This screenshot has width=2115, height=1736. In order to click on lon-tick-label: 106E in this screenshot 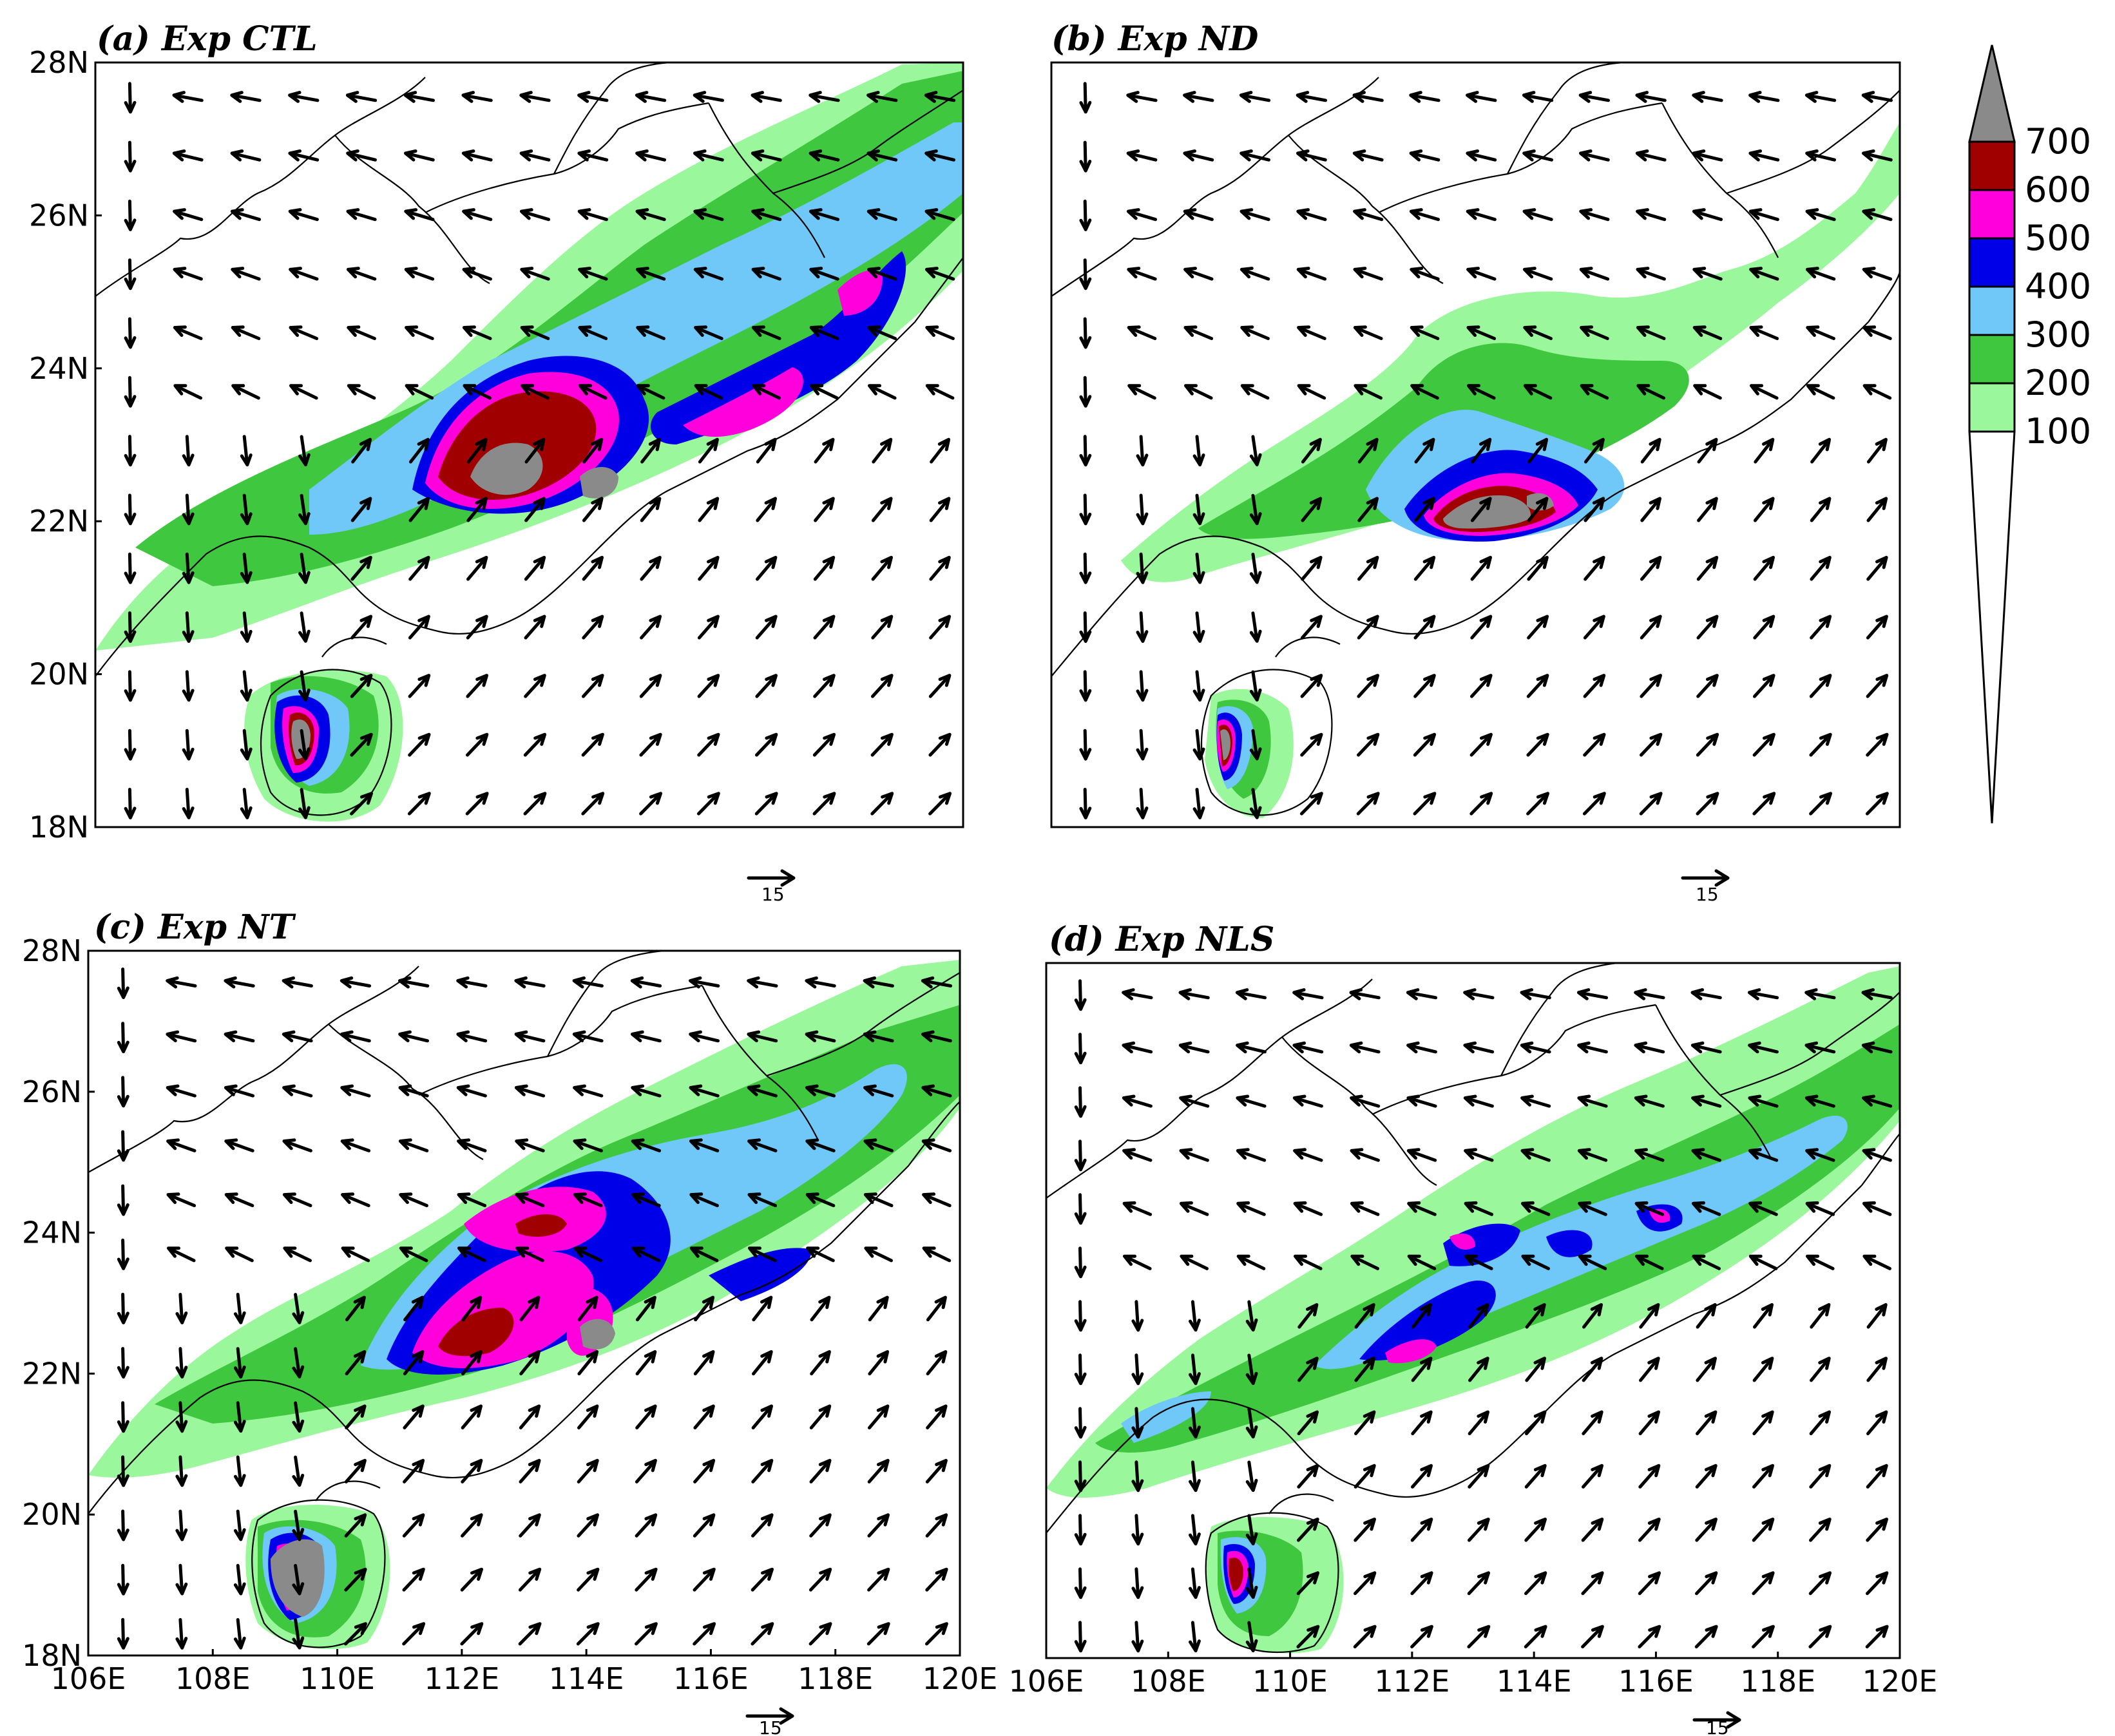, I will do `click(1046, 1681)`.